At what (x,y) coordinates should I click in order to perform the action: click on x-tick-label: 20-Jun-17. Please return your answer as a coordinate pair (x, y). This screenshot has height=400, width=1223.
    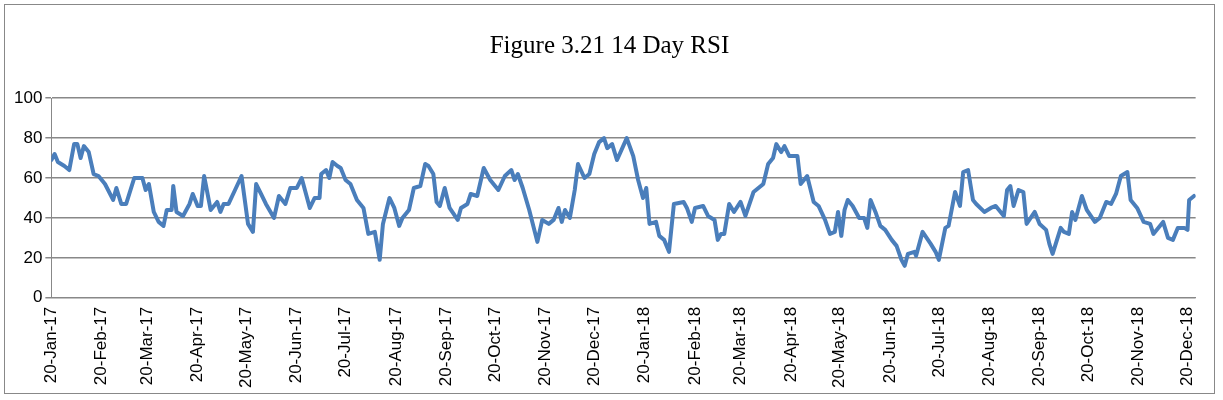
    Looking at the image, I should click on (296, 345).